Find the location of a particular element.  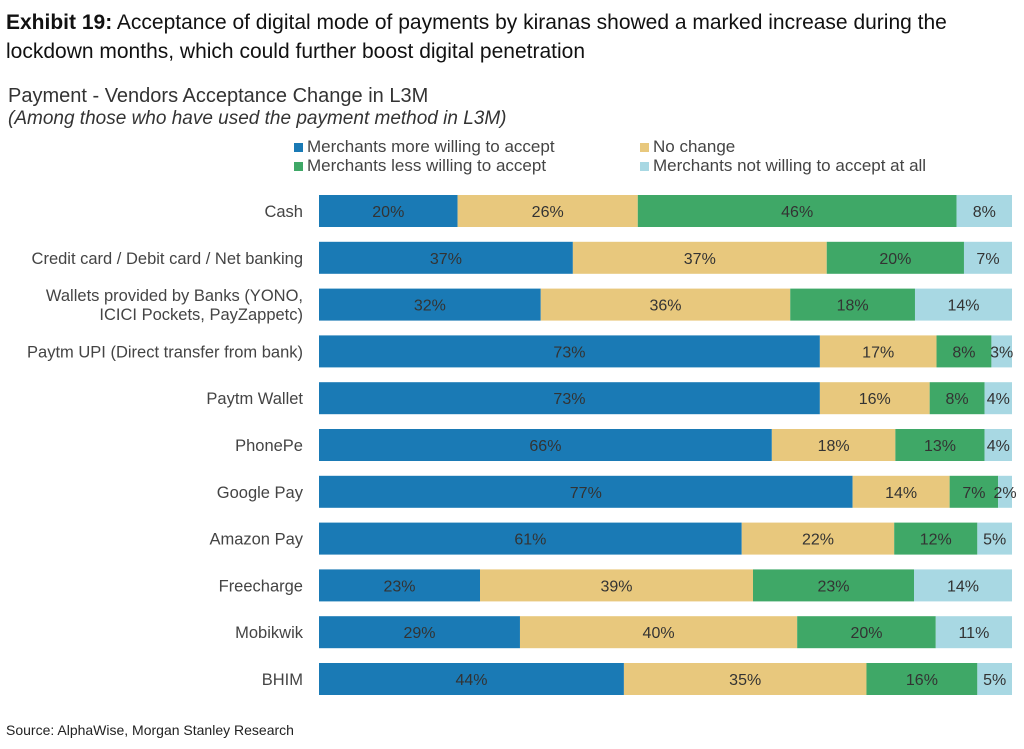

data-label: 66% is located at coordinates (545, 446).